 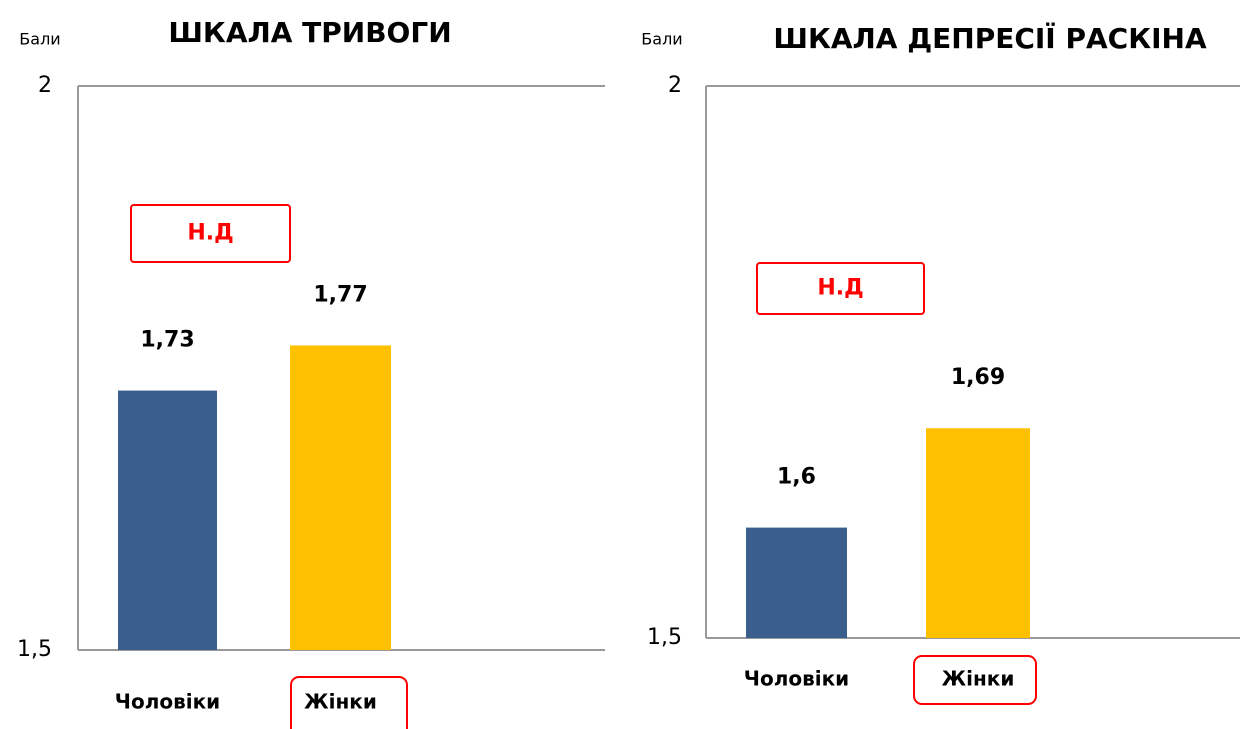 What do you see at coordinates (340, 294) in the screenshot?
I see `value-label: 1,77` at bounding box center [340, 294].